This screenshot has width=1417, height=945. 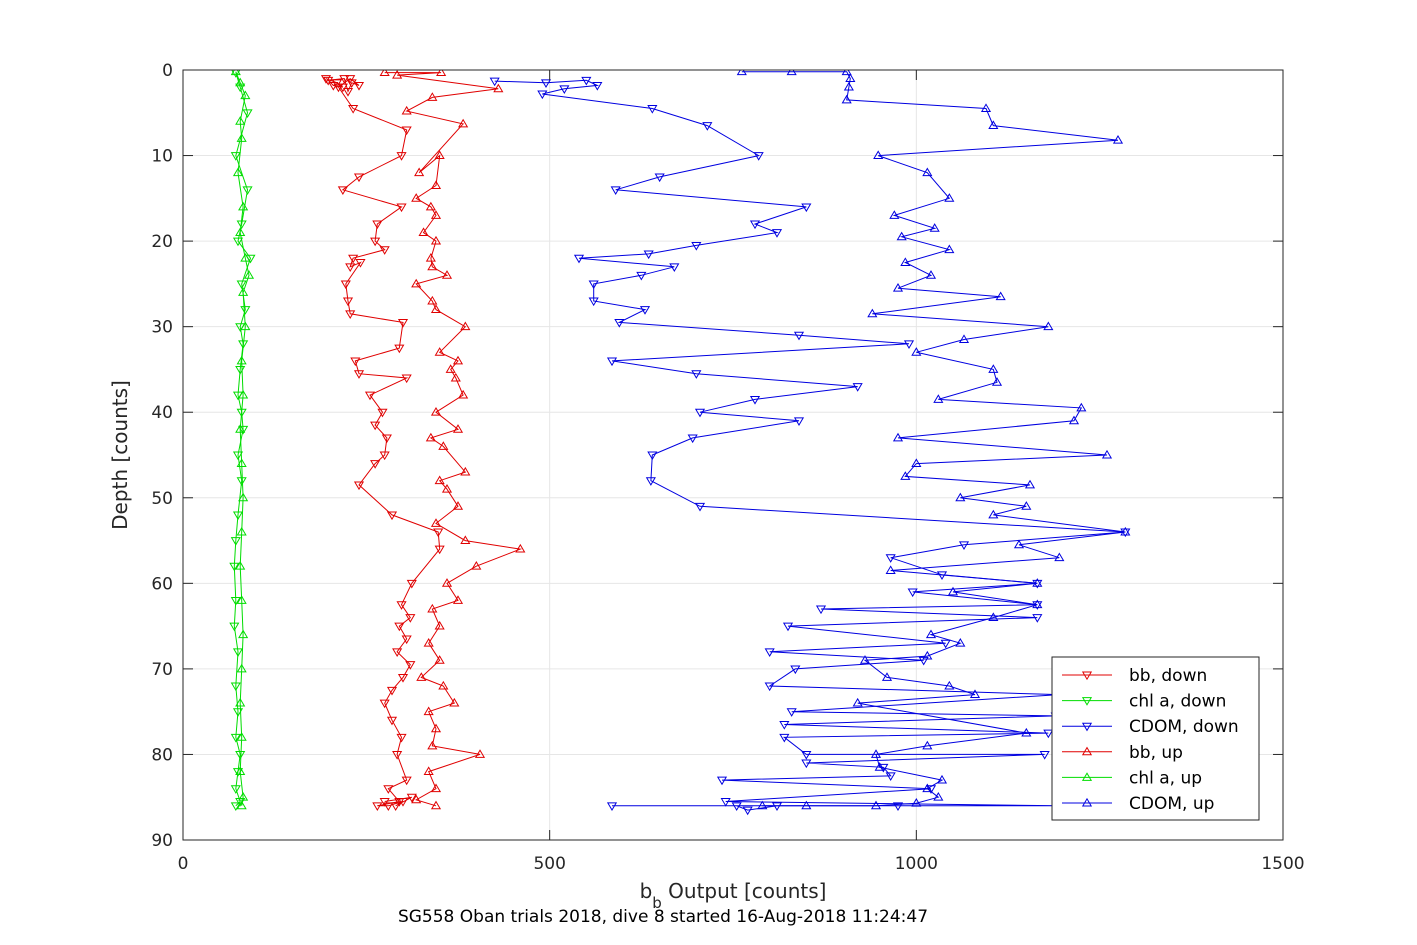 What do you see at coordinates (162, 413) in the screenshot?
I see `y-tick-label: 40` at bounding box center [162, 413].